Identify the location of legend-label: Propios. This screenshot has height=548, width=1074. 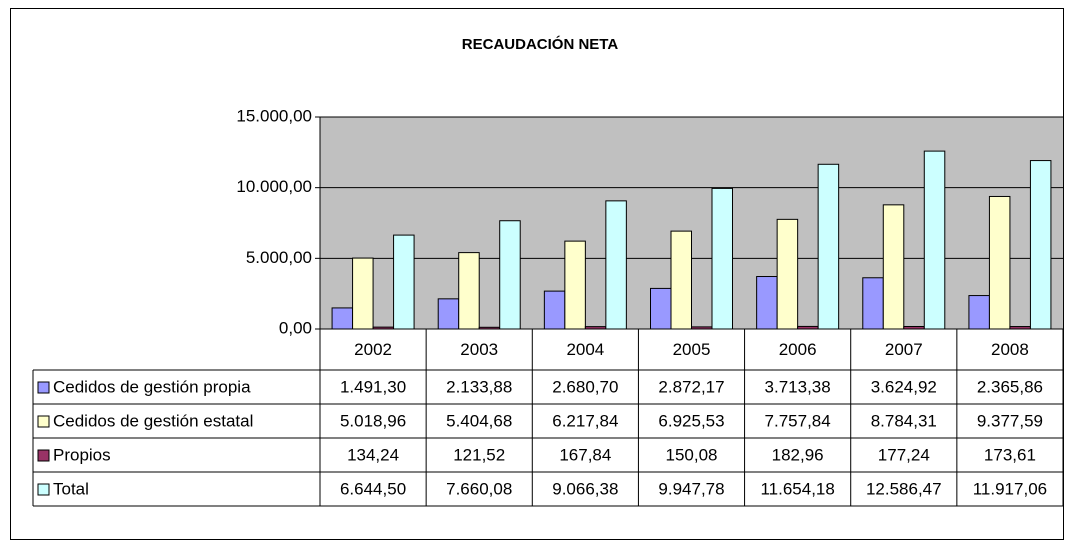
(82, 454).